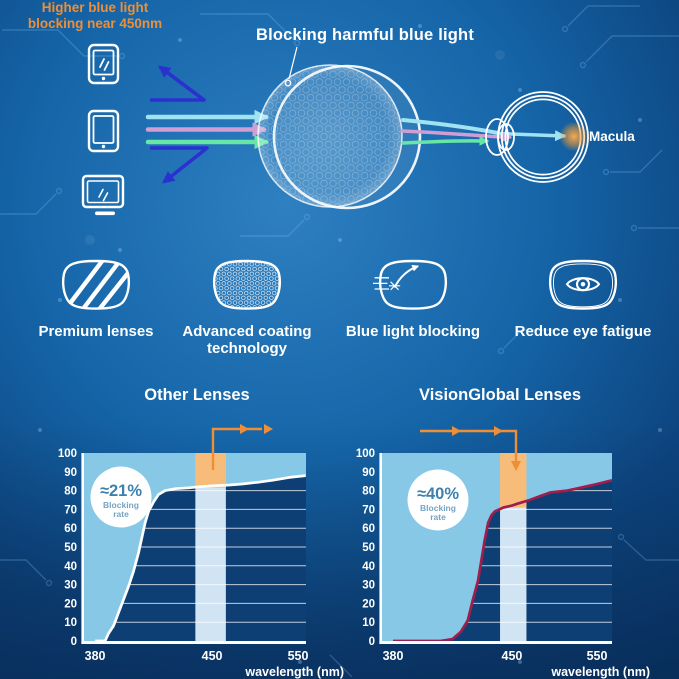 The height and width of the screenshot is (679, 679). I want to click on eye-diagram, so click(537, 137).